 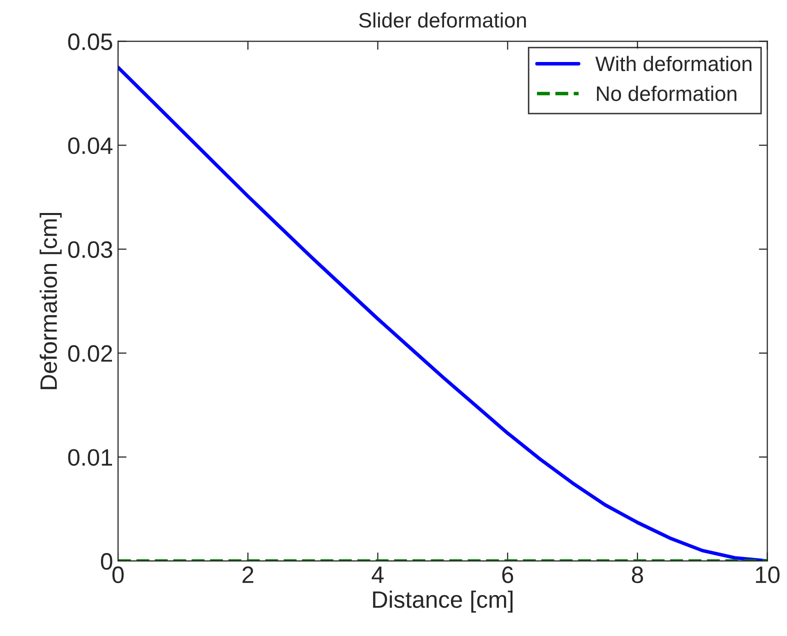 What do you see at coordinates (768, 575) in the screenshot?
I see `x-tick-label: 10` at bounding box center [768, 575].